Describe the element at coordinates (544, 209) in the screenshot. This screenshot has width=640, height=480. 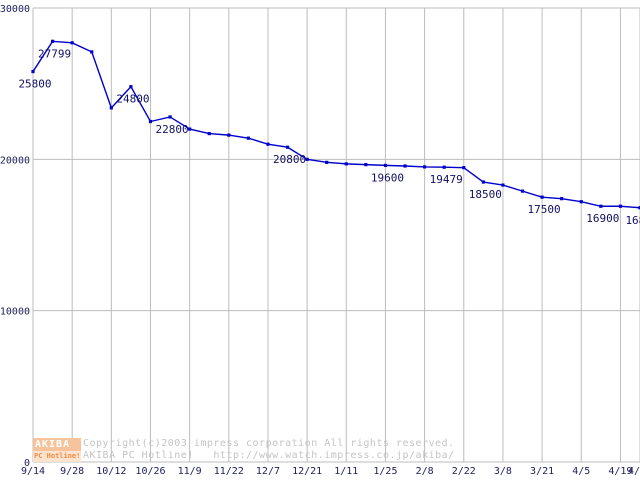
I see `svg-text: 17500` at that location.